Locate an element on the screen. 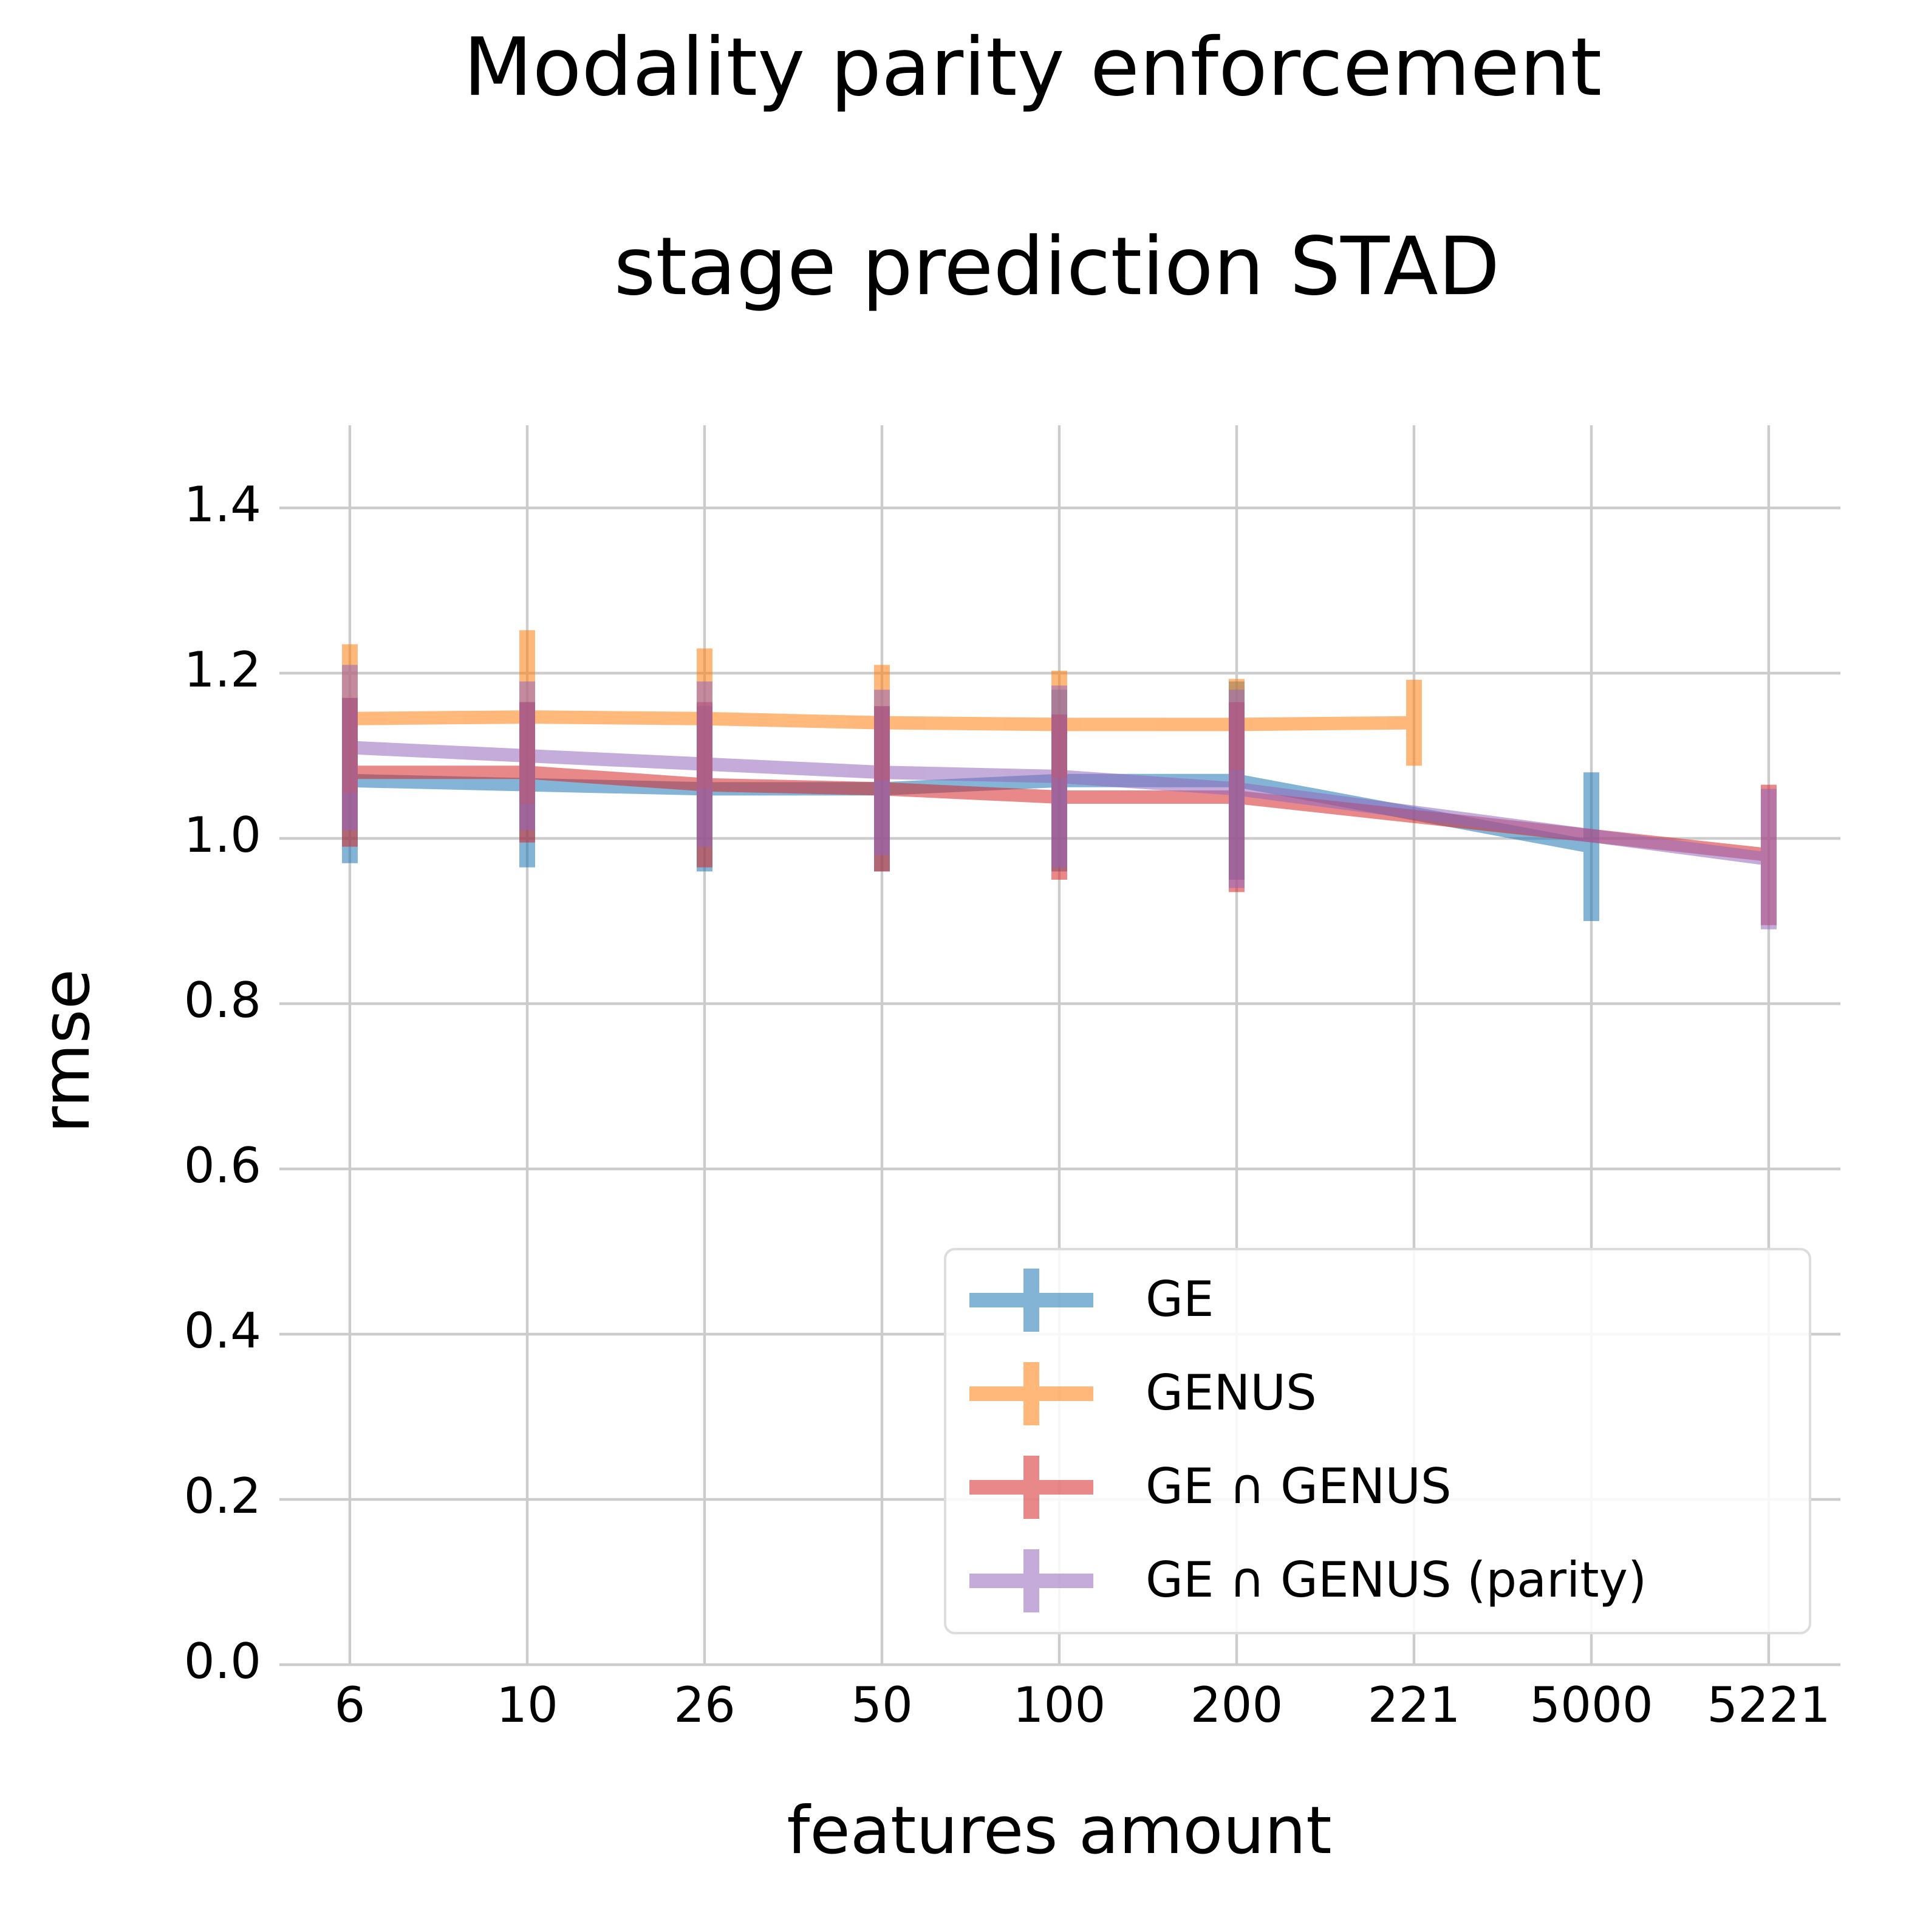 Image resolution: width=1906 pixels, height=1932 pixels. y-tick-label: 0.4 is located at coordinates (222, 1331).